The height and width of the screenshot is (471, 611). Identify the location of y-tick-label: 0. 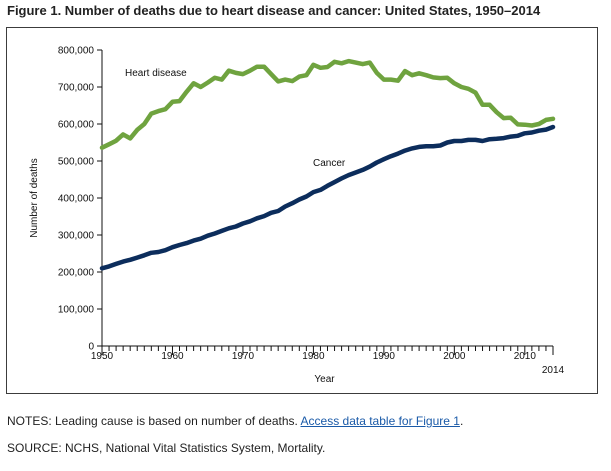
(91, 347).